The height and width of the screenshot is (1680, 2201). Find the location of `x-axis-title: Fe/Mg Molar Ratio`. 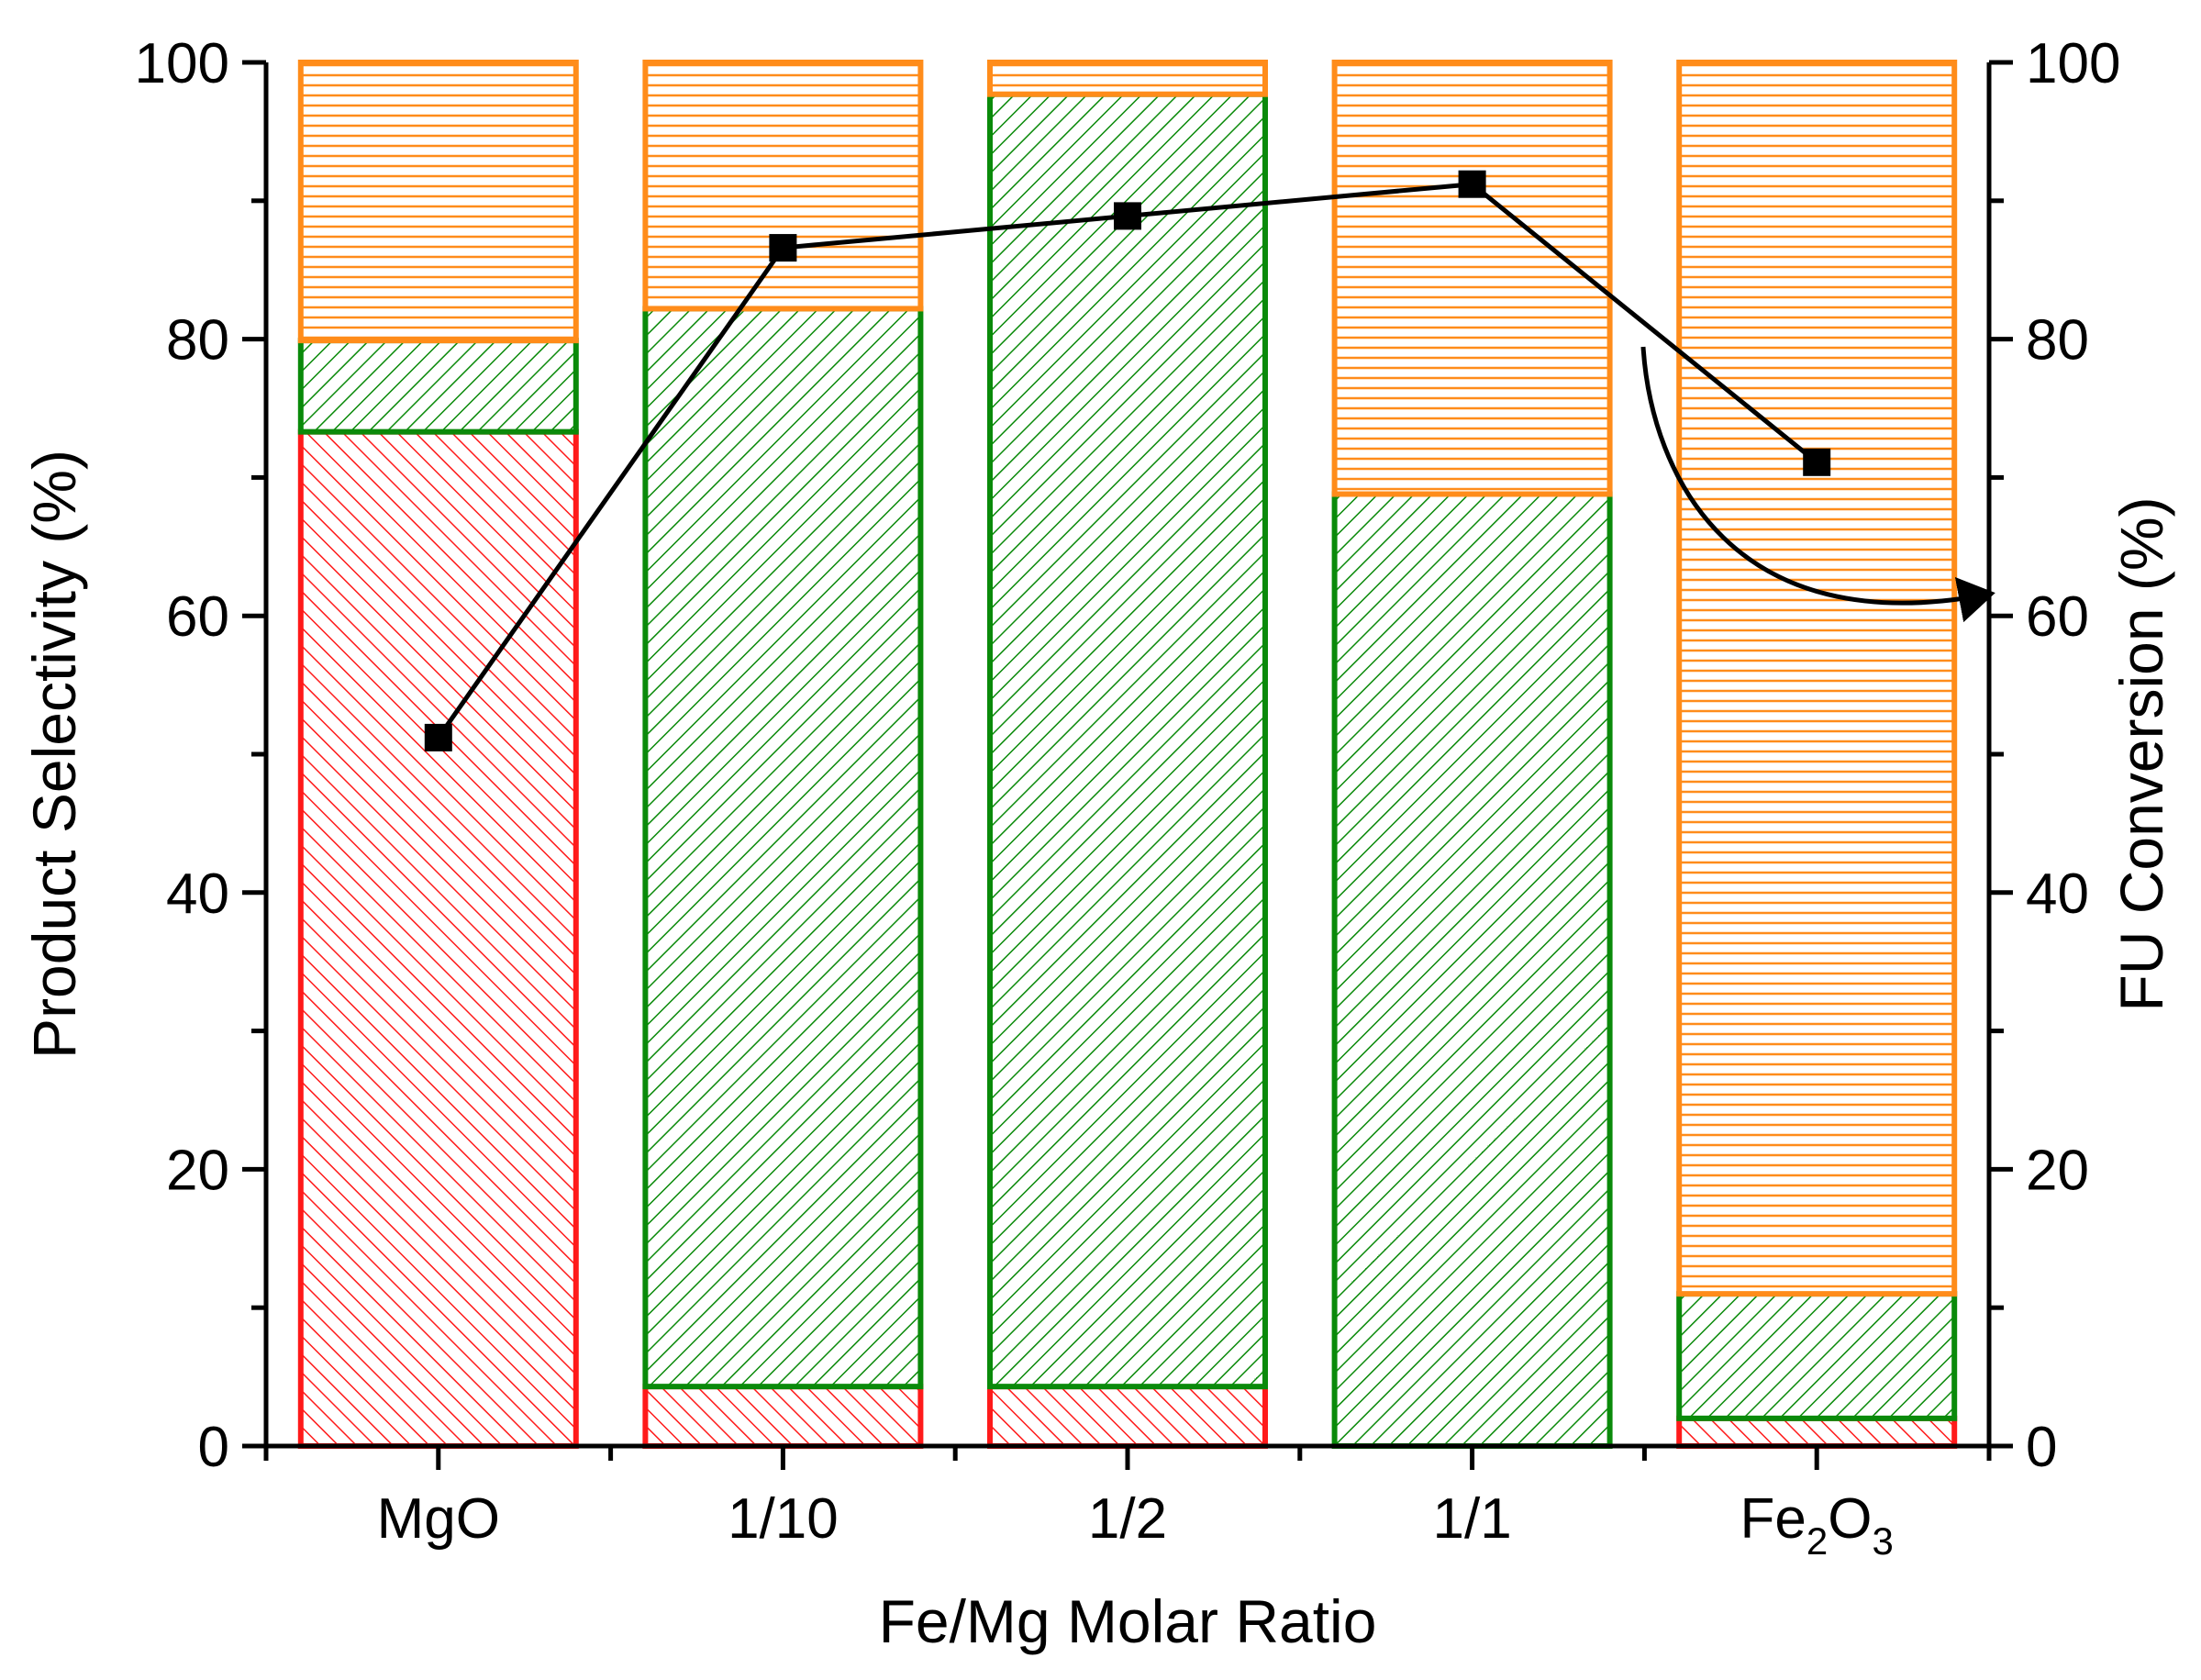

x-axis-title: Fe/Mg Molar Ratio is located at coordinates (1128, 1621).